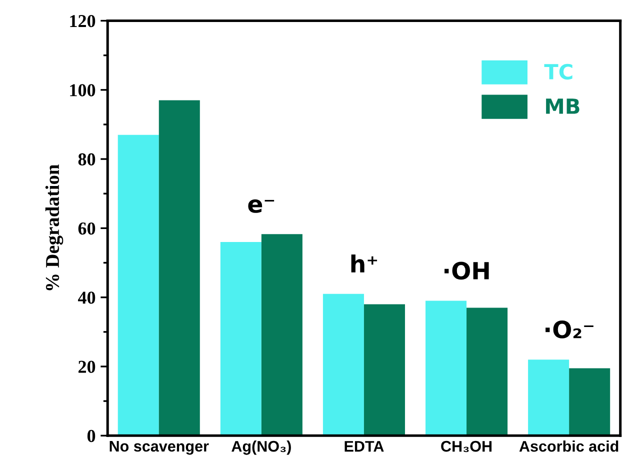 The width and height of the screenshot is (633, 461). I want to click on y-tick-label: 80, so click(87, 159).